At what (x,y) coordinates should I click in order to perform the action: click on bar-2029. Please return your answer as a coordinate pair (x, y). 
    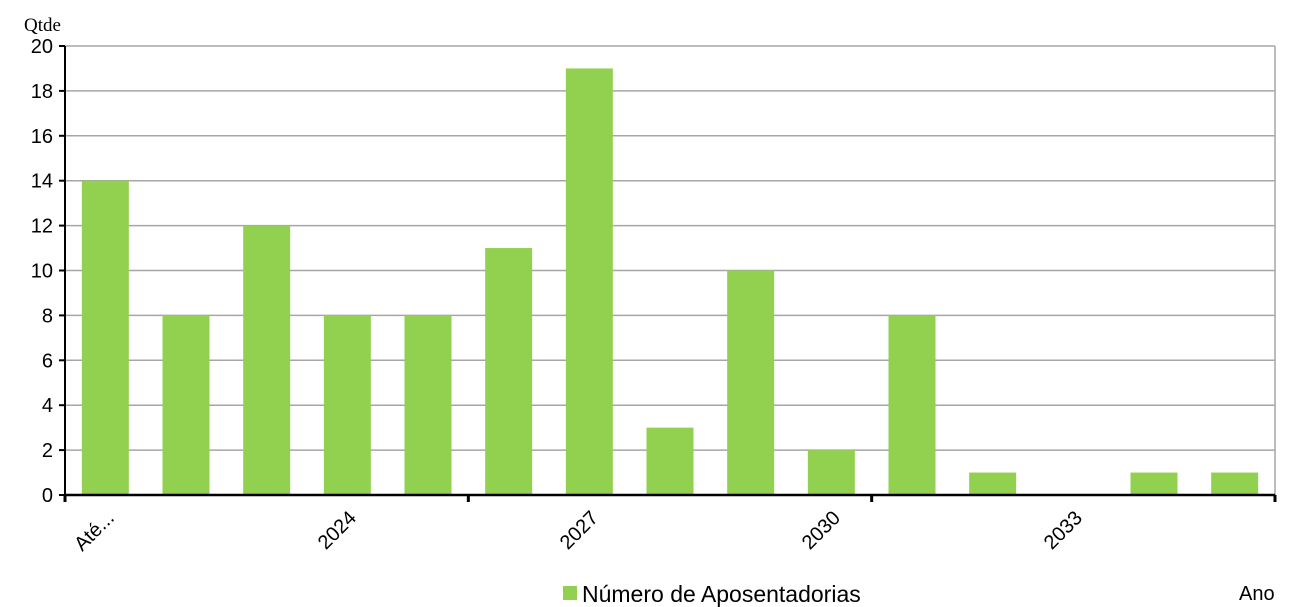
    Looking at the image, I should click on (751, 382).